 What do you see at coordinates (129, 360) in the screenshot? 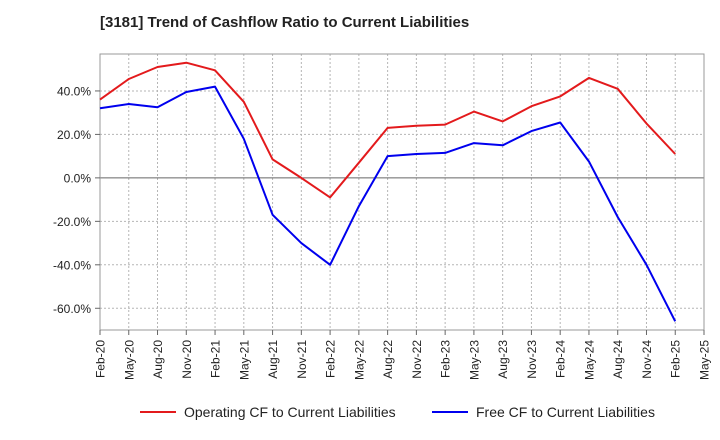
I see `x-tick-label: May-20` at bounding box center [129, 360].